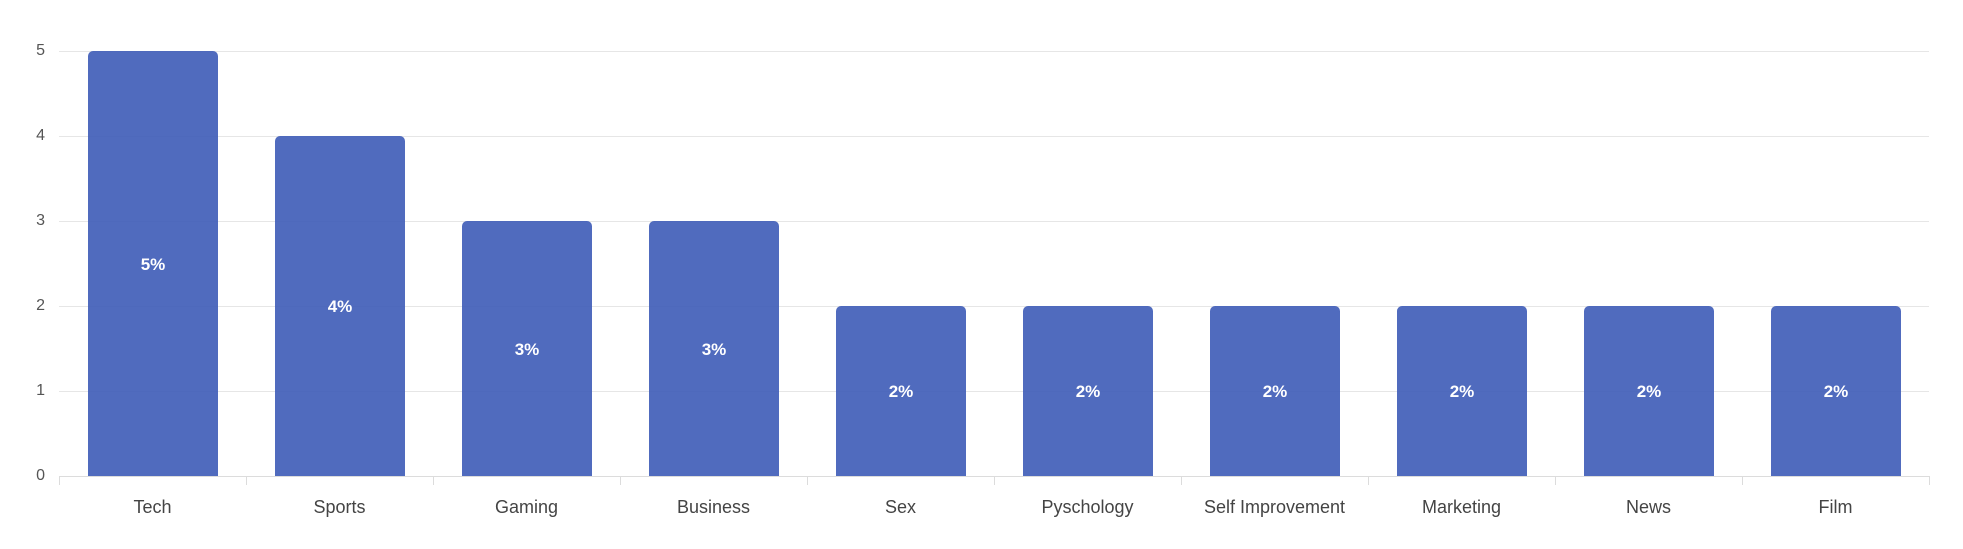 This screenshot has width=1963, height=549. I want to click on bar-data-label: 5%, so click(153, 264).